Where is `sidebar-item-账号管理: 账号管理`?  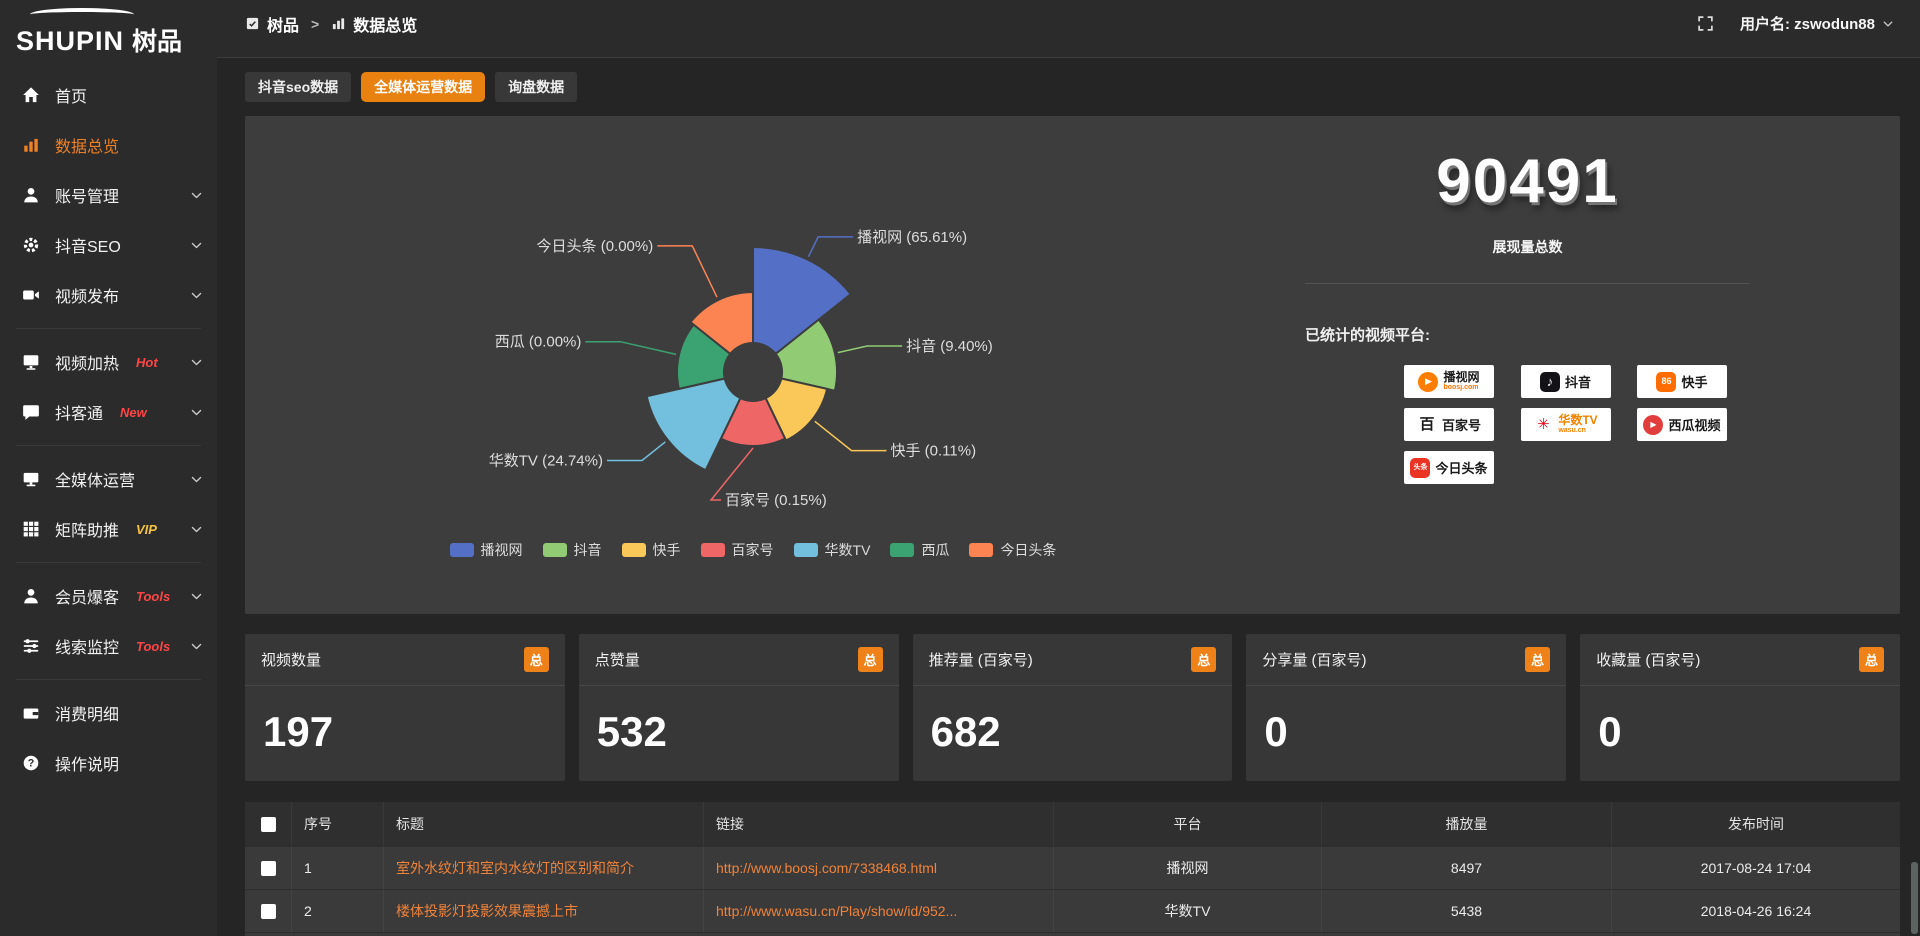
sidebar-item-账号管理: 账号管理 is located at coordinates (108, 195).